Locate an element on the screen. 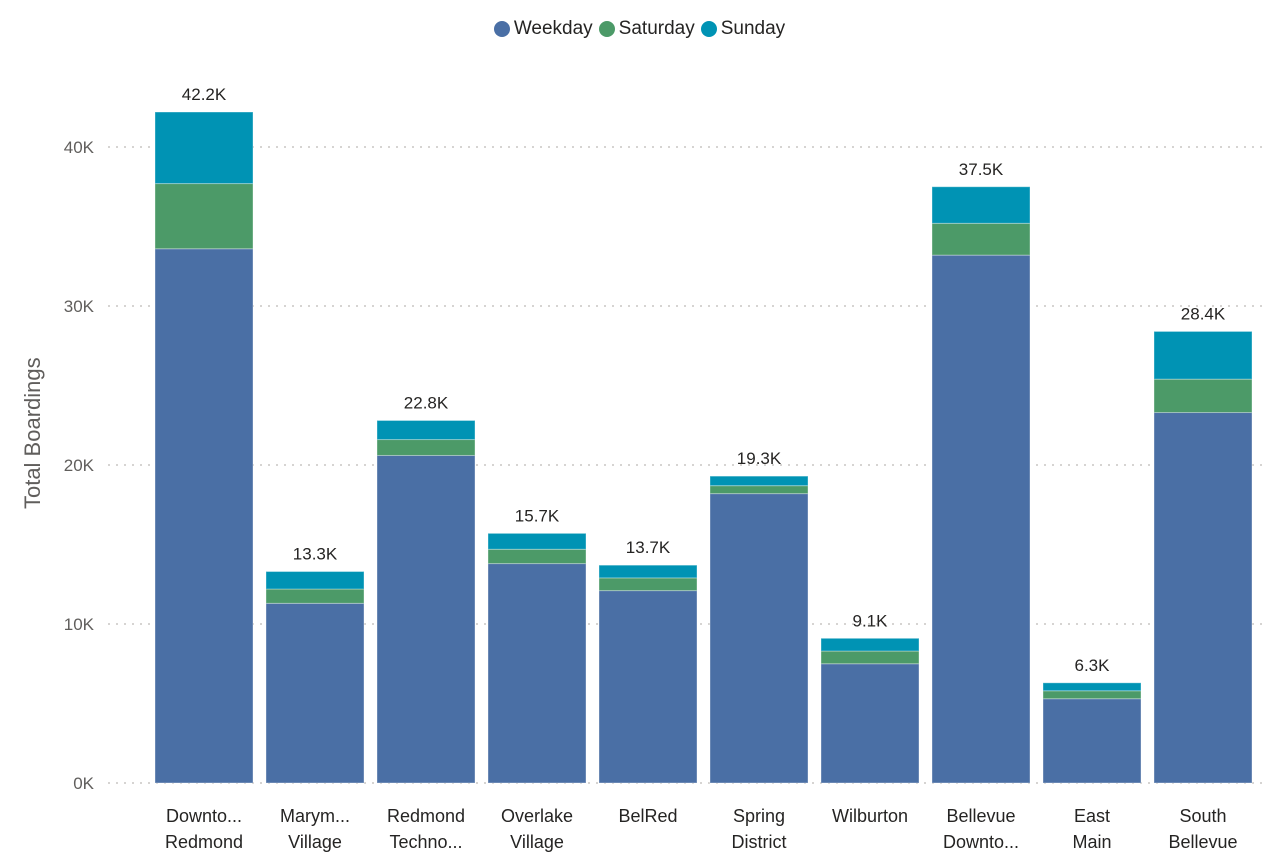 This screenshot has width=1279, height=861. y-tick-label: 0K is located at coordinates (83, 783).